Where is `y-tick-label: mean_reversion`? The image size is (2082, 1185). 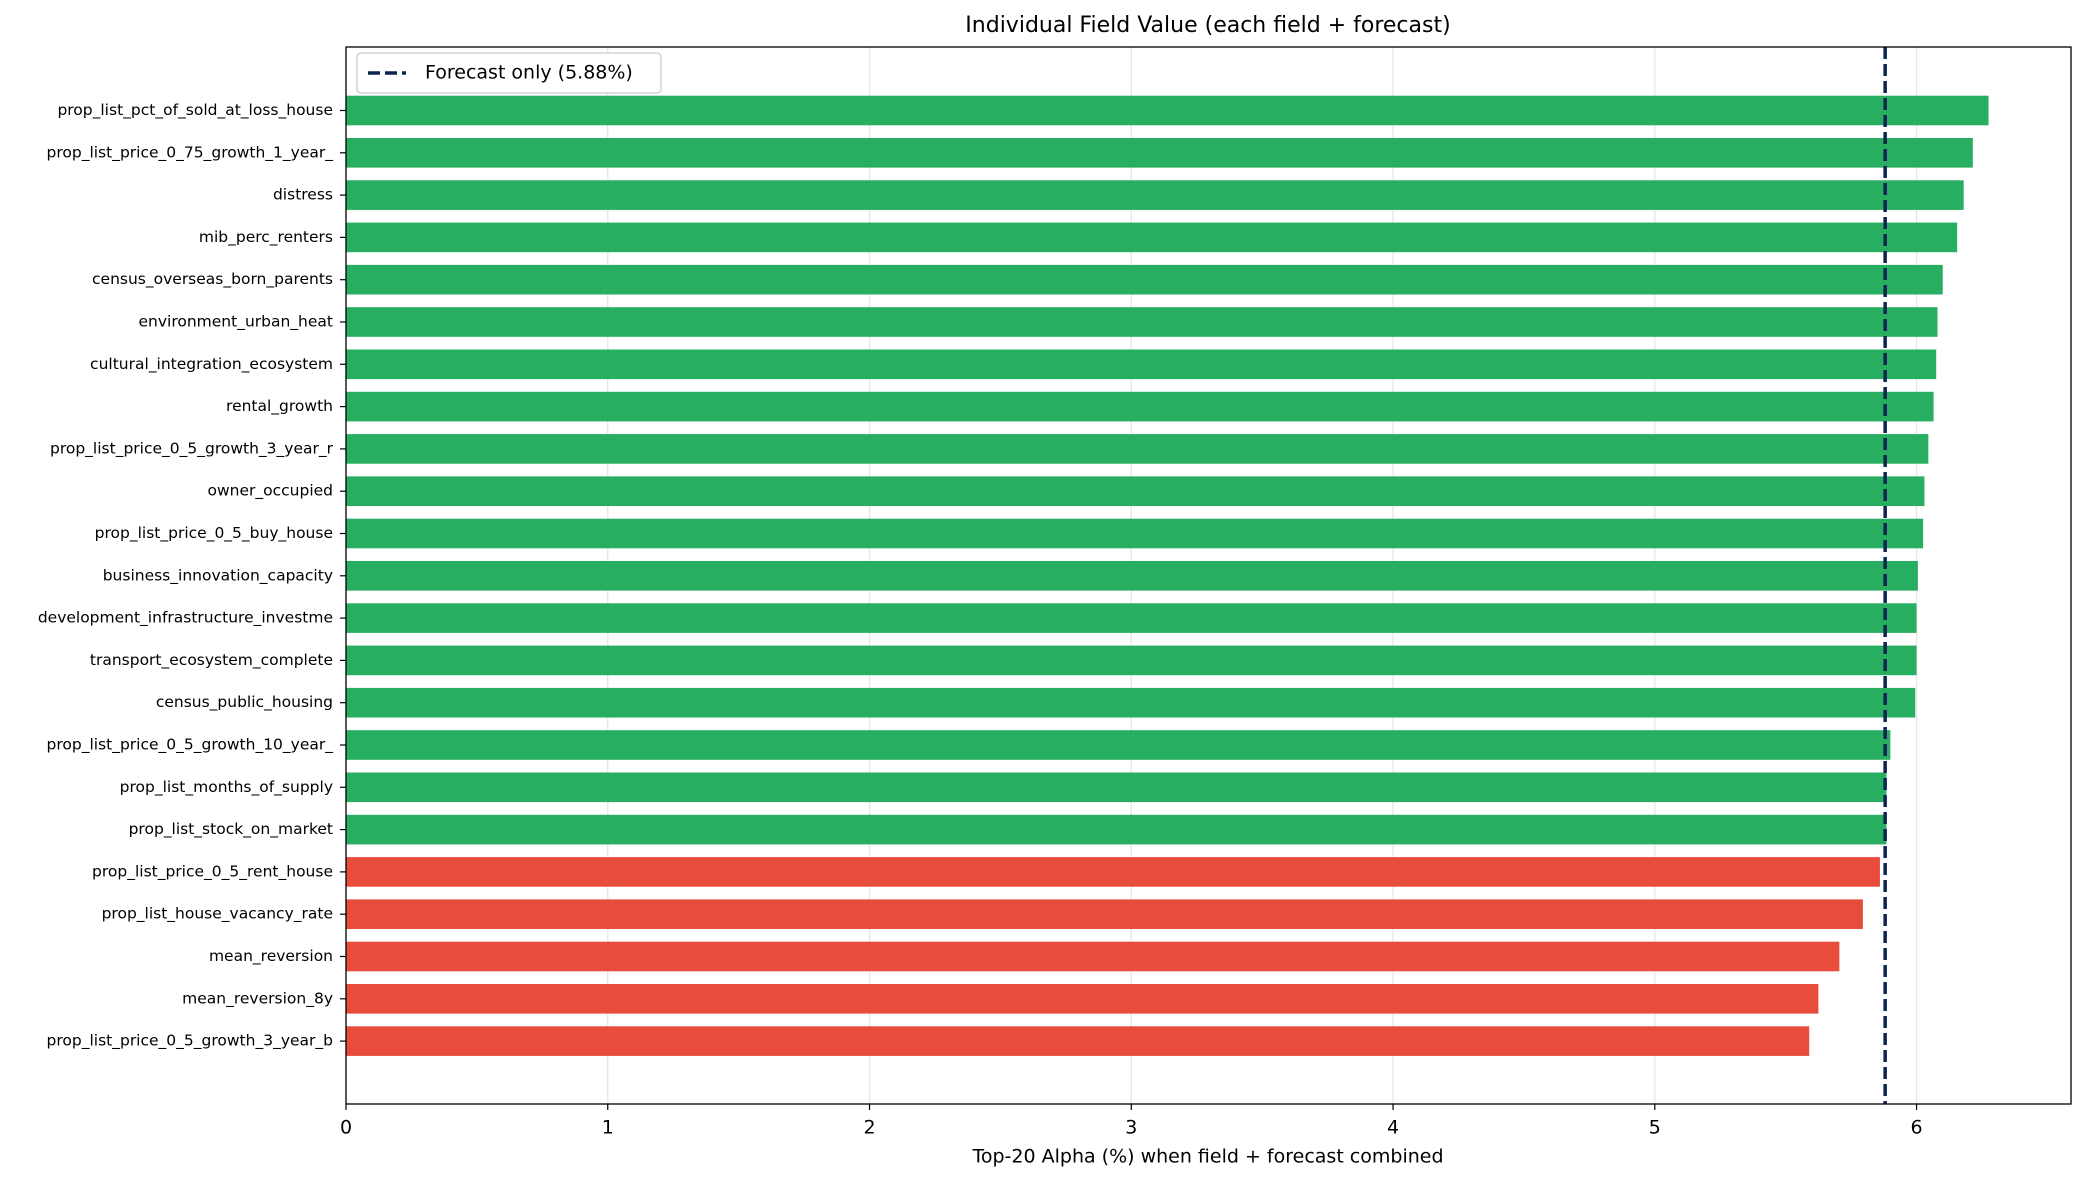 y-tick-label: mean_reversion is located at coordinates (271, 956).